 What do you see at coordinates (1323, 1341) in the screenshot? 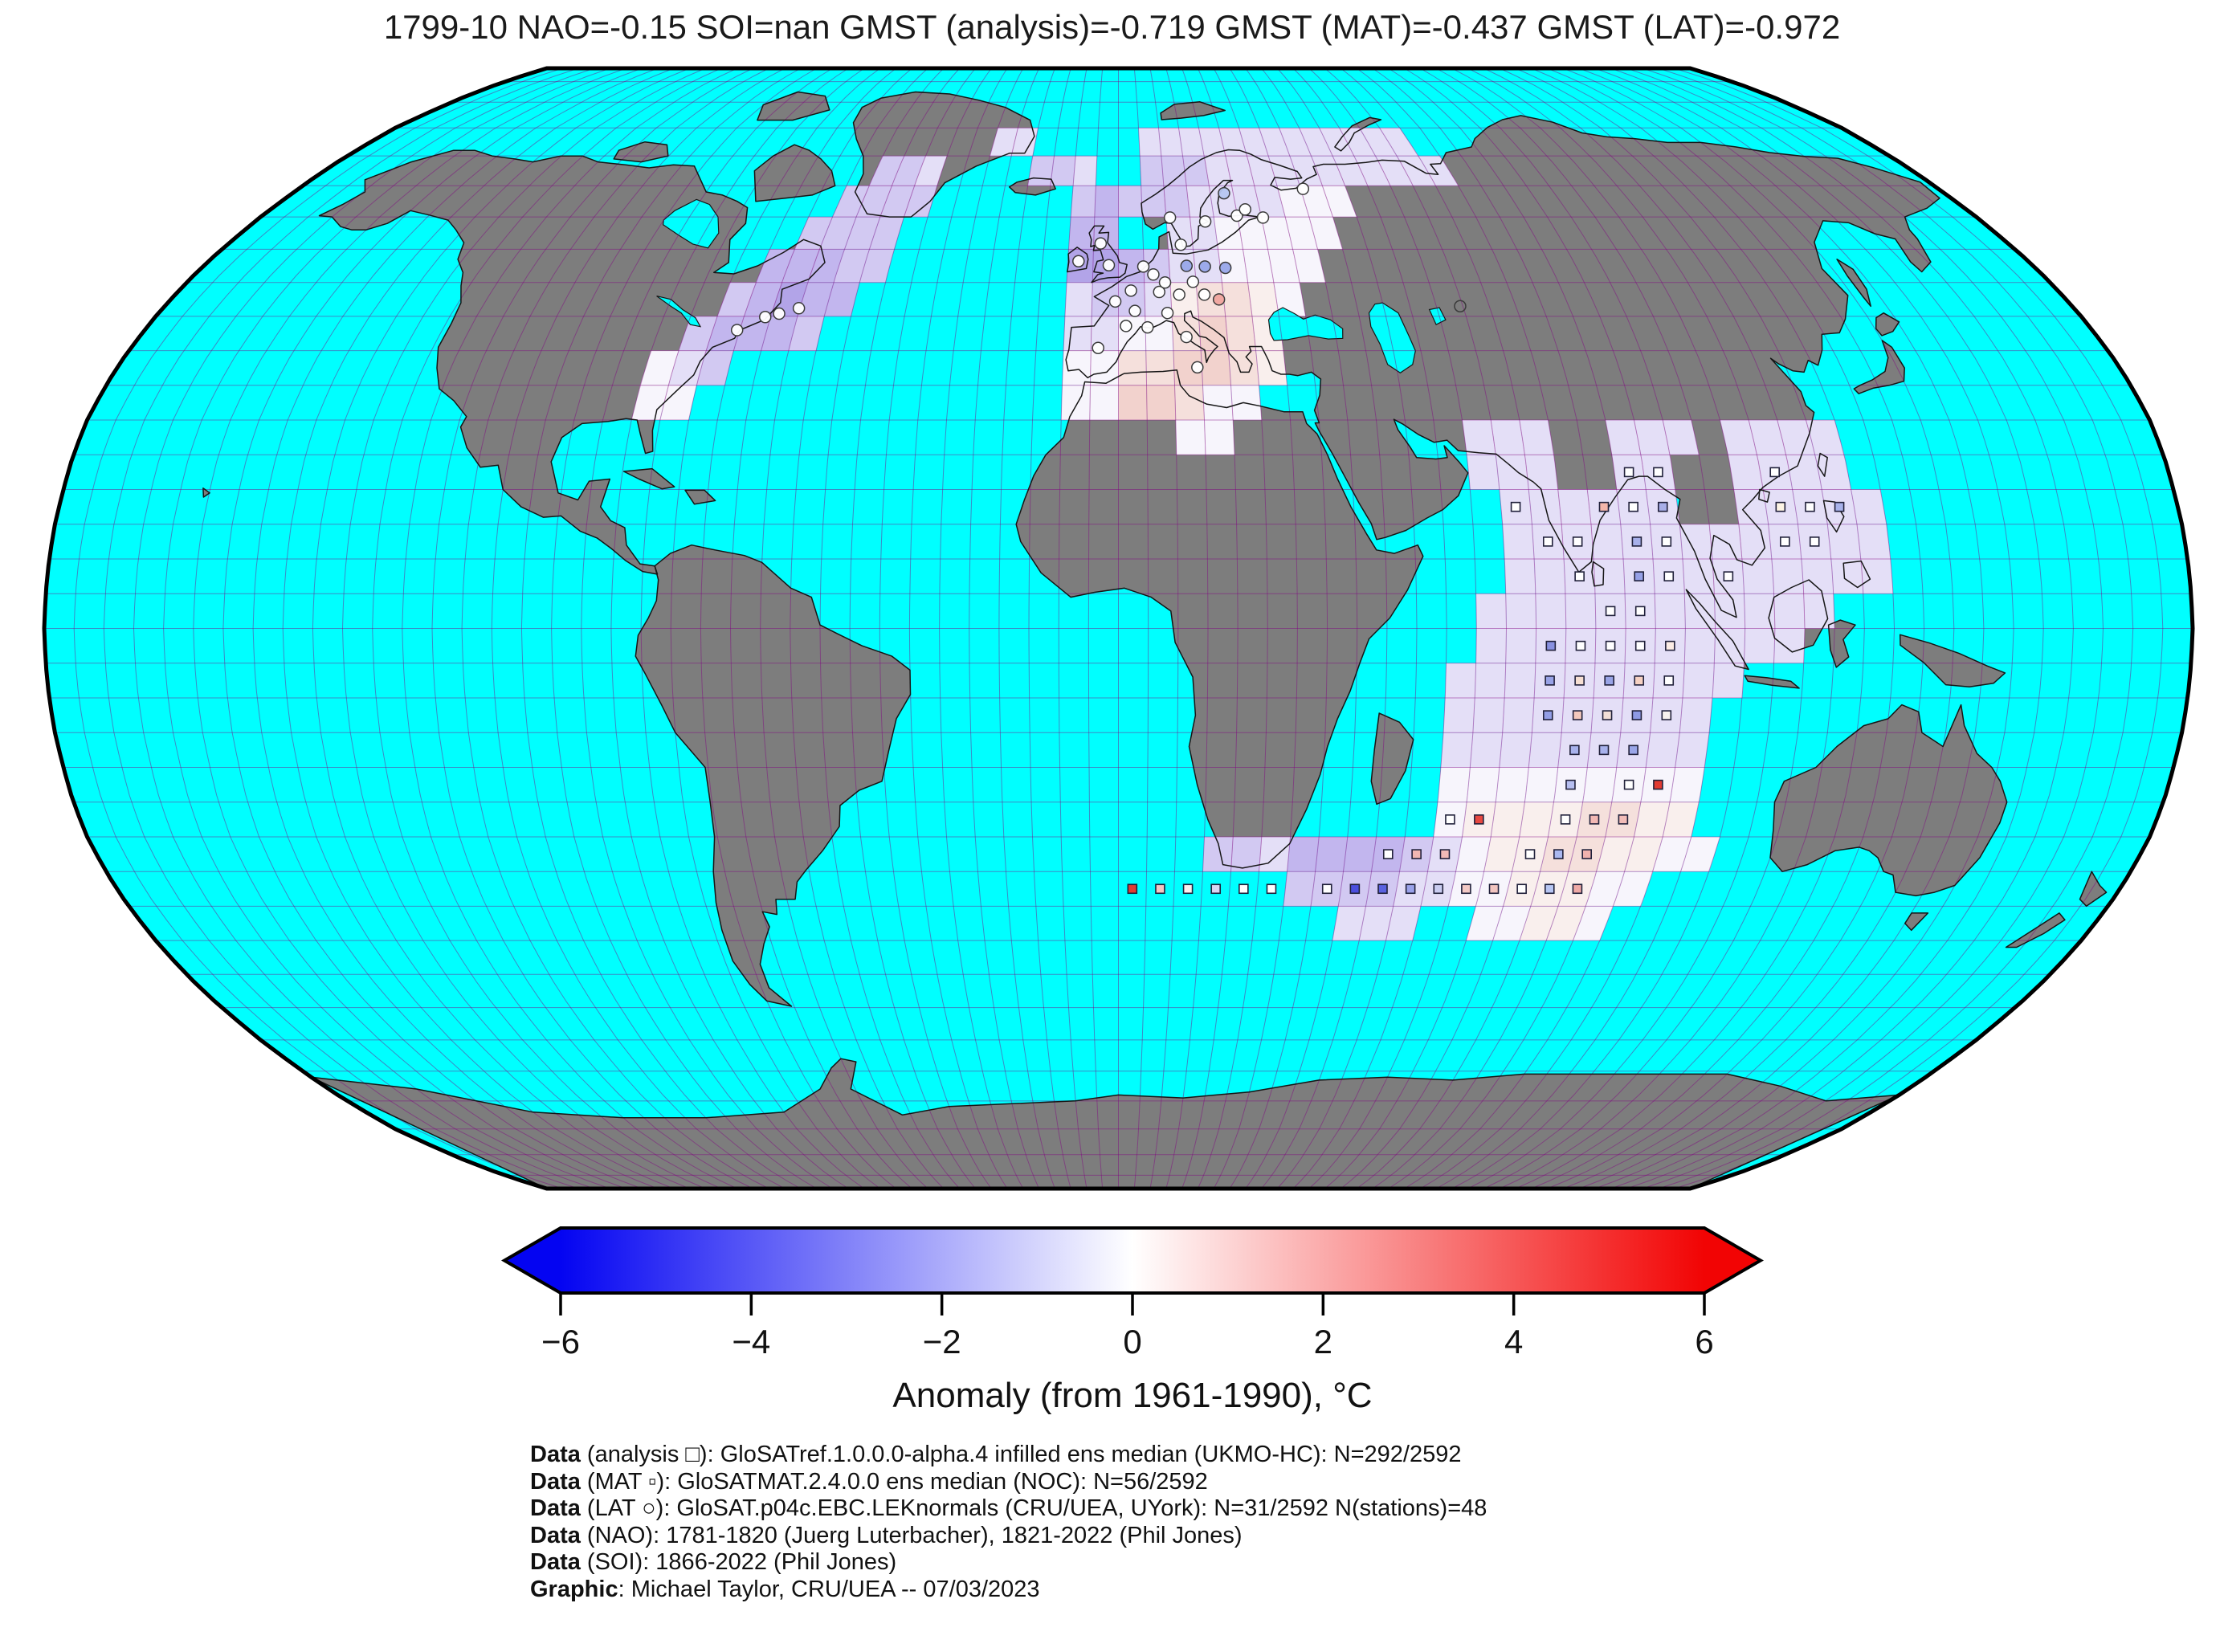
I see `colorbar-tick-label: 2` at bounding box center [1323, 1341].